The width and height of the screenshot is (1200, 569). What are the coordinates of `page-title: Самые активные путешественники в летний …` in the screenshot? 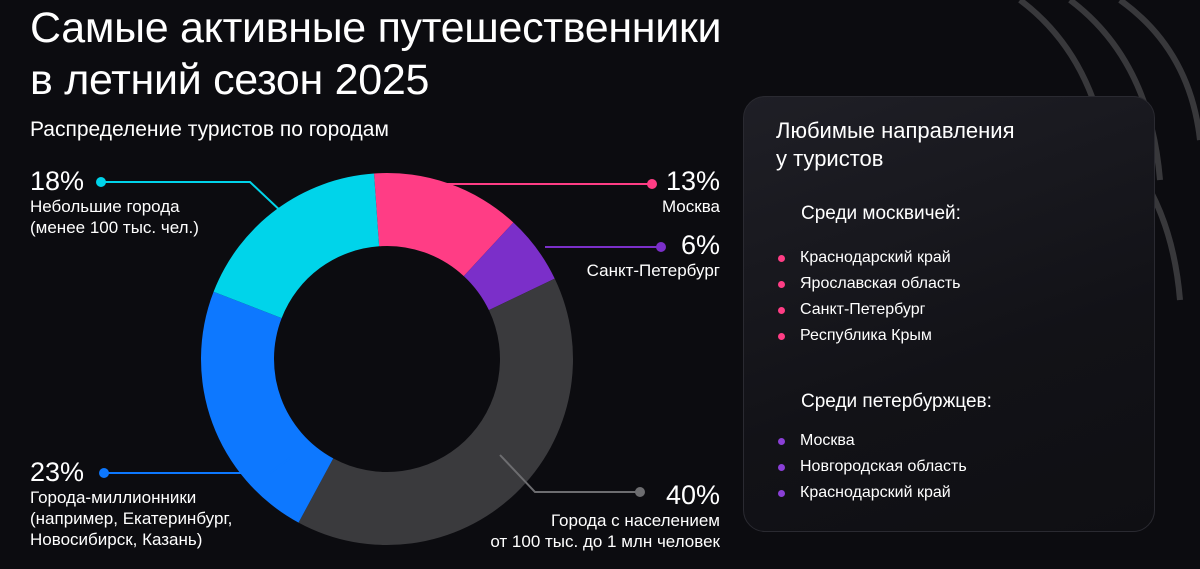 It's located at (376, 54).